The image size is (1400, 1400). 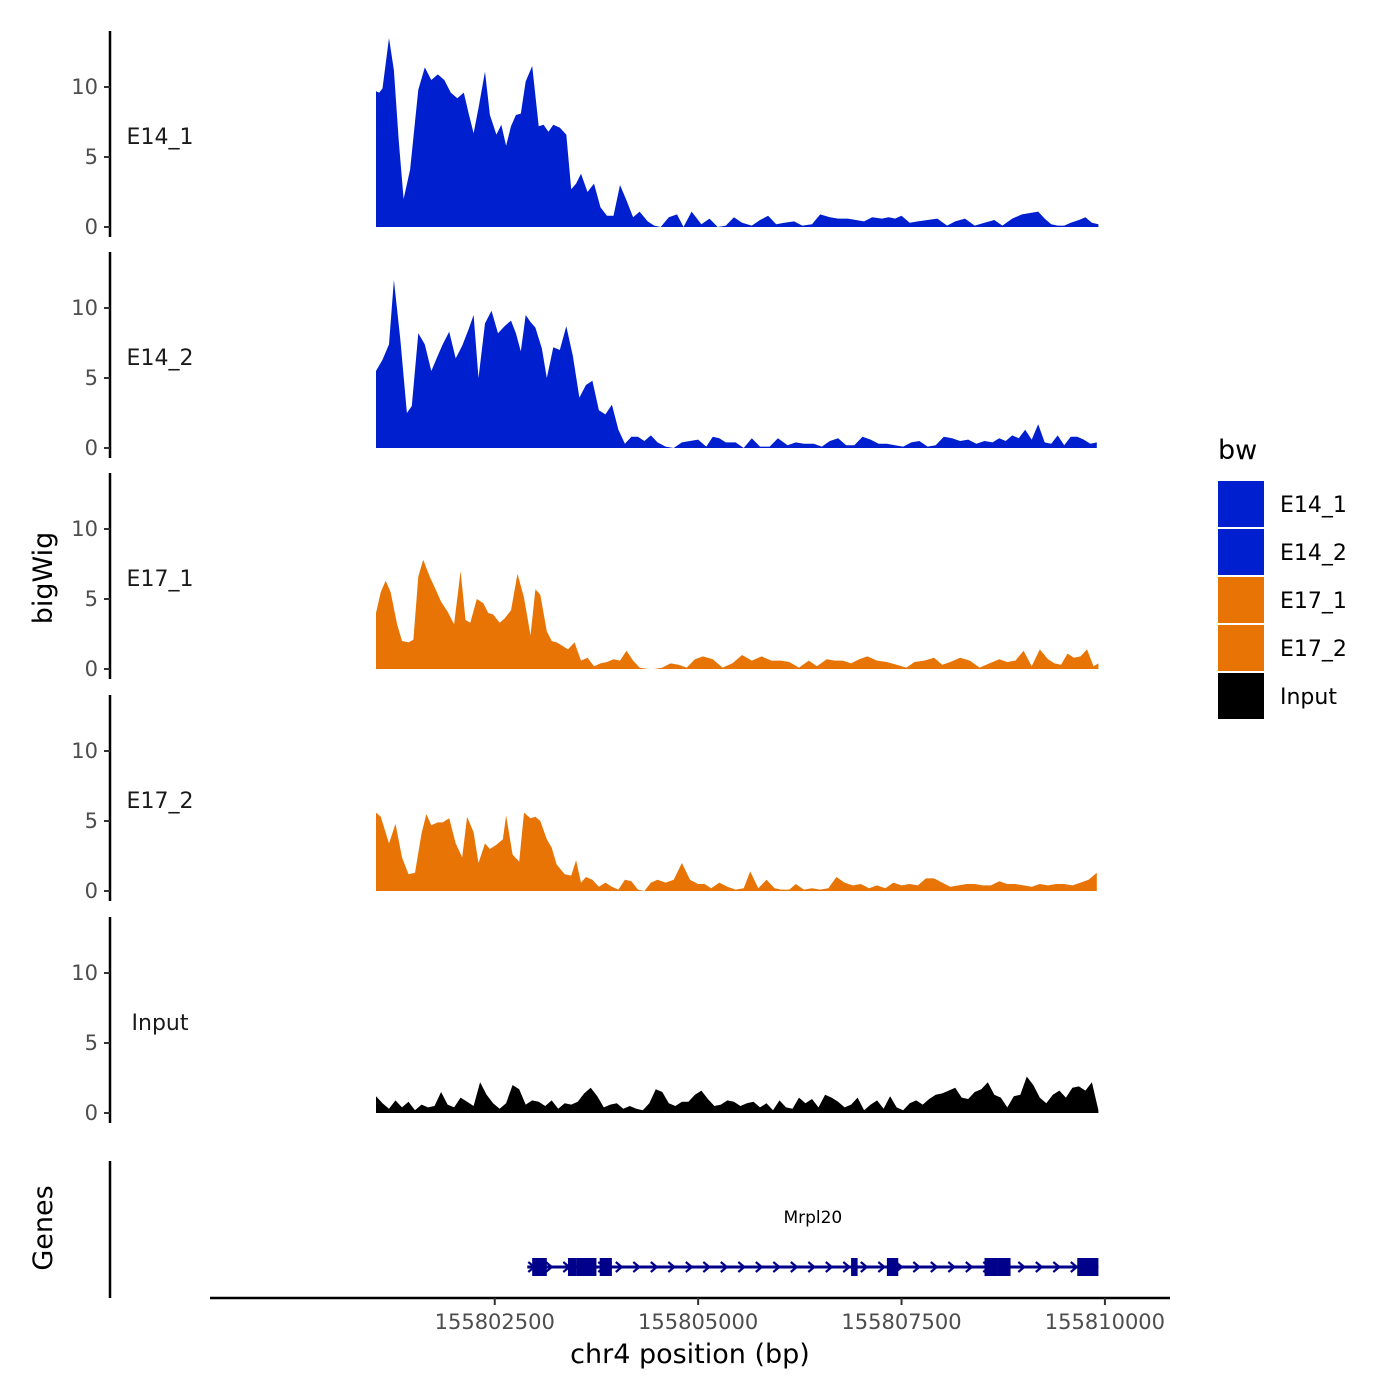 What do you see at coordinates (584, 799) in the screenshot?
I see `track-E17_2: 0 5 10 E17_2` at bounding box center [584, 799].